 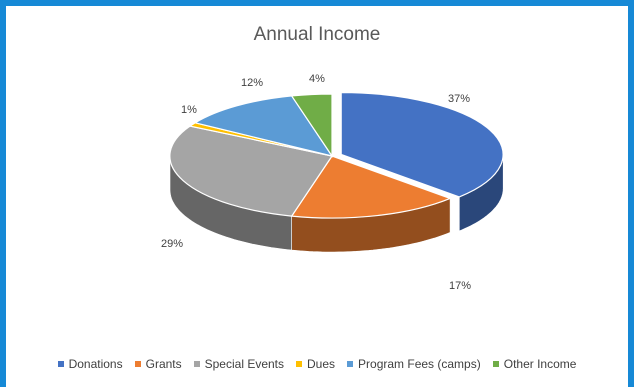 What do you see at coordinates (299, 364) in the screenshot?
I see `legend-swatch-dues` at bounding box center [299, 364].